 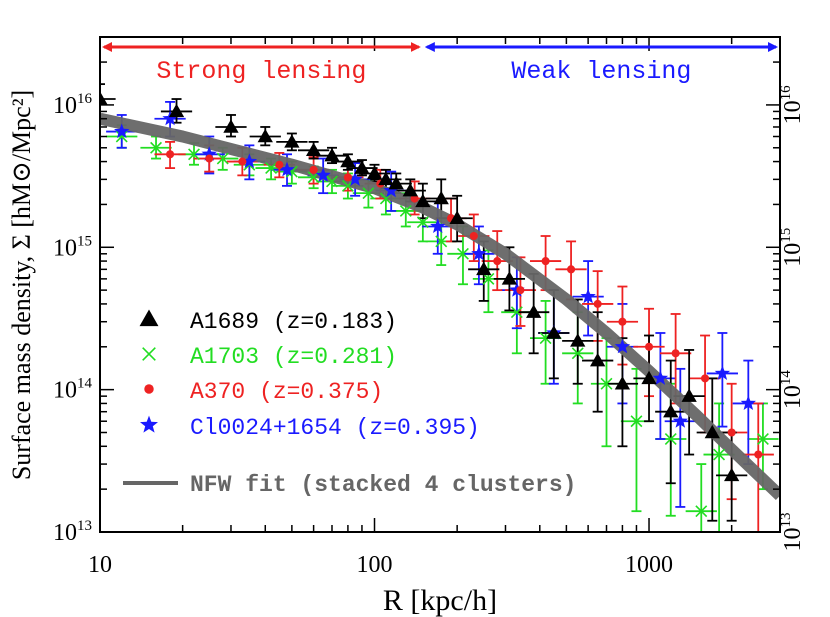 What do you see at coordinates (383, 485) in the screenshot?
I see `legend-fit-label: NFW fit (stacked 4 clusters)` at bounding box center [383, 485].